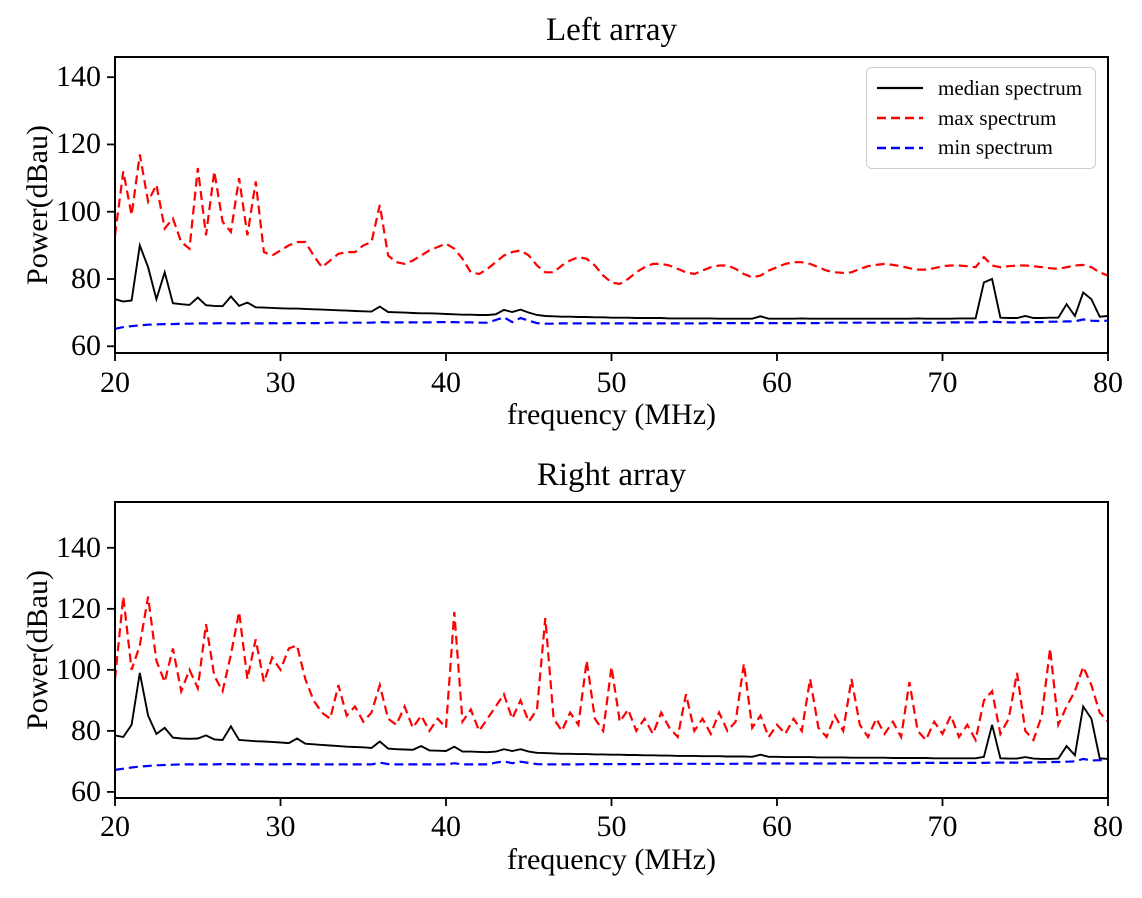  Describe the element at coordinates (997, 117) in the screenshot. I see `legend-label-max: max spectrum` at that location.